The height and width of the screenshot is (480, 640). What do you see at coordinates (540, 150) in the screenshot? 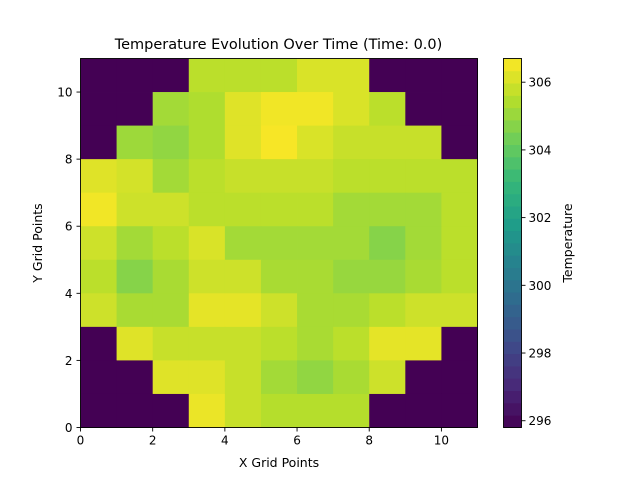
I see `colorbar-tick-label: 304` at bounding box center [540, 150].